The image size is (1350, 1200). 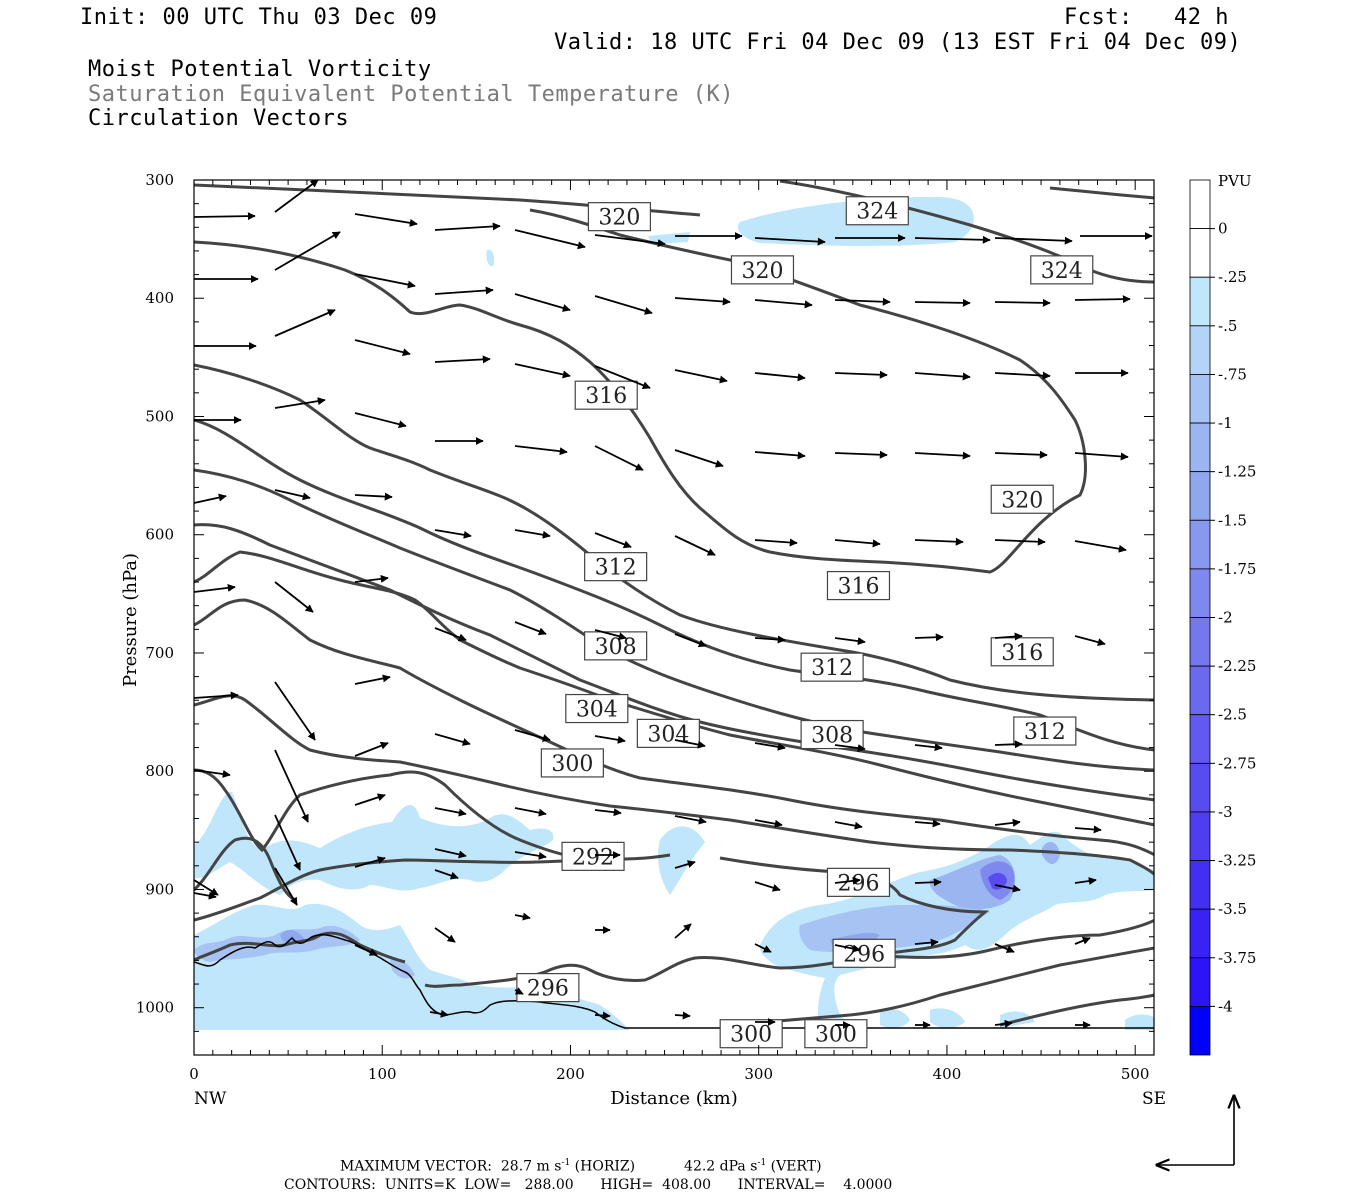 I want to click on contour-label: 324, so click(x=1062, y=270).